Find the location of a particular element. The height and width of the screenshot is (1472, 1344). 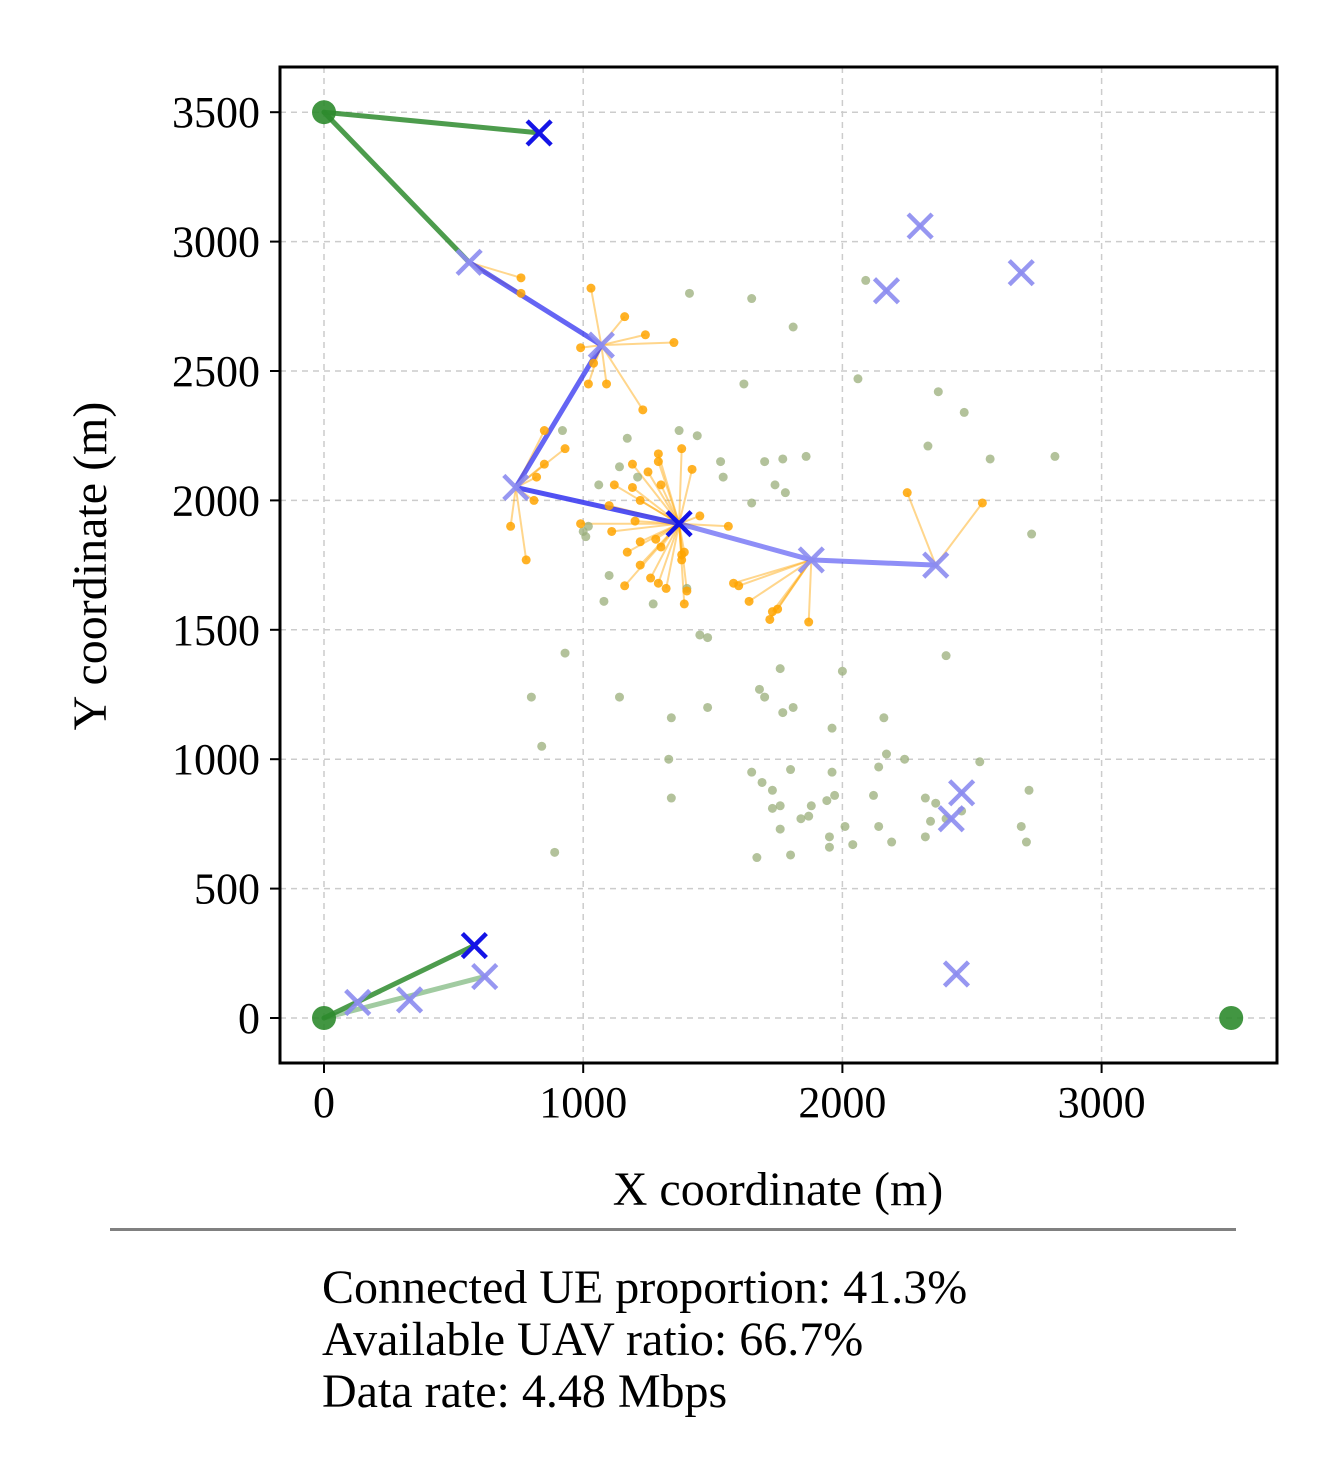

y-tick-label: 1000 is located at coordinates (216, 759).